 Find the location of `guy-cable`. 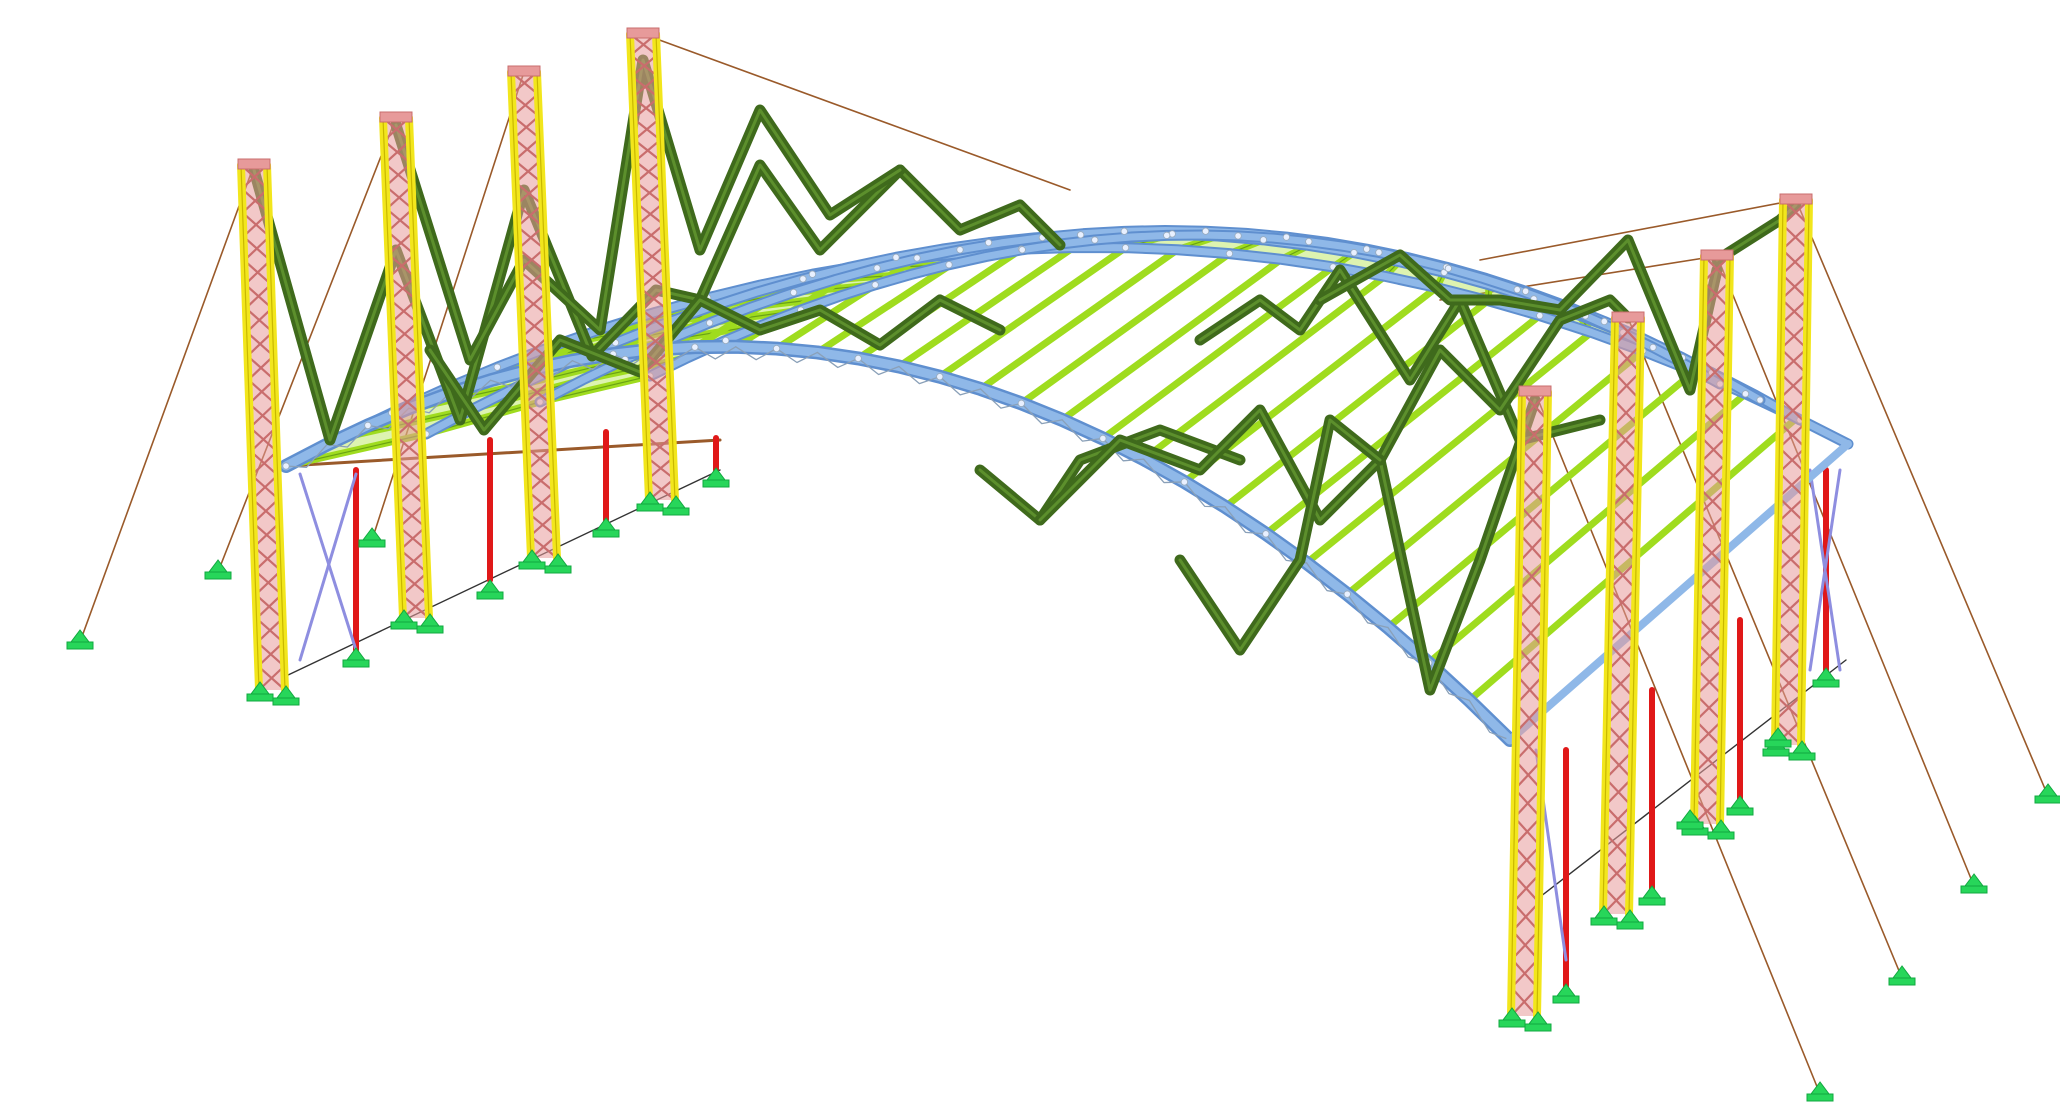

guy-cable is located at coordinates (167, 403).